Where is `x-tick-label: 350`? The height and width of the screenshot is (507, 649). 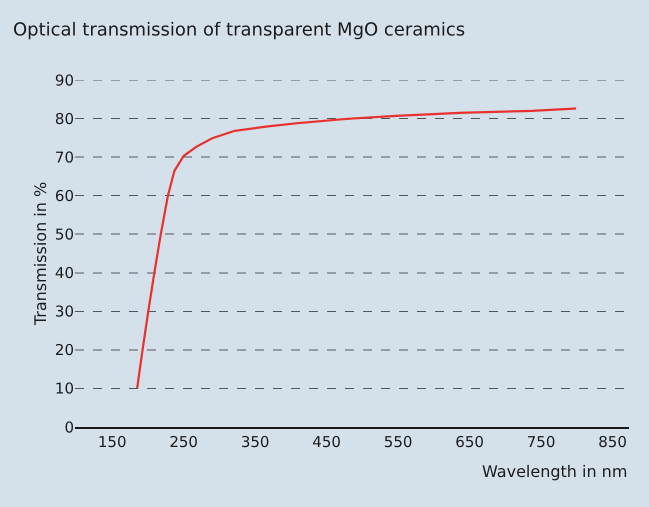 x-tick-label: 350 is located at coordinates (255, 441).